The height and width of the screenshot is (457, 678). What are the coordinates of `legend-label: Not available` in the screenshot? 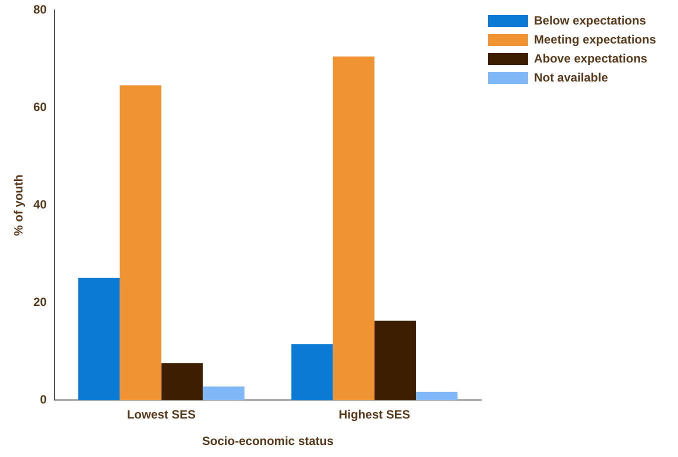 It's located at (571, 77).